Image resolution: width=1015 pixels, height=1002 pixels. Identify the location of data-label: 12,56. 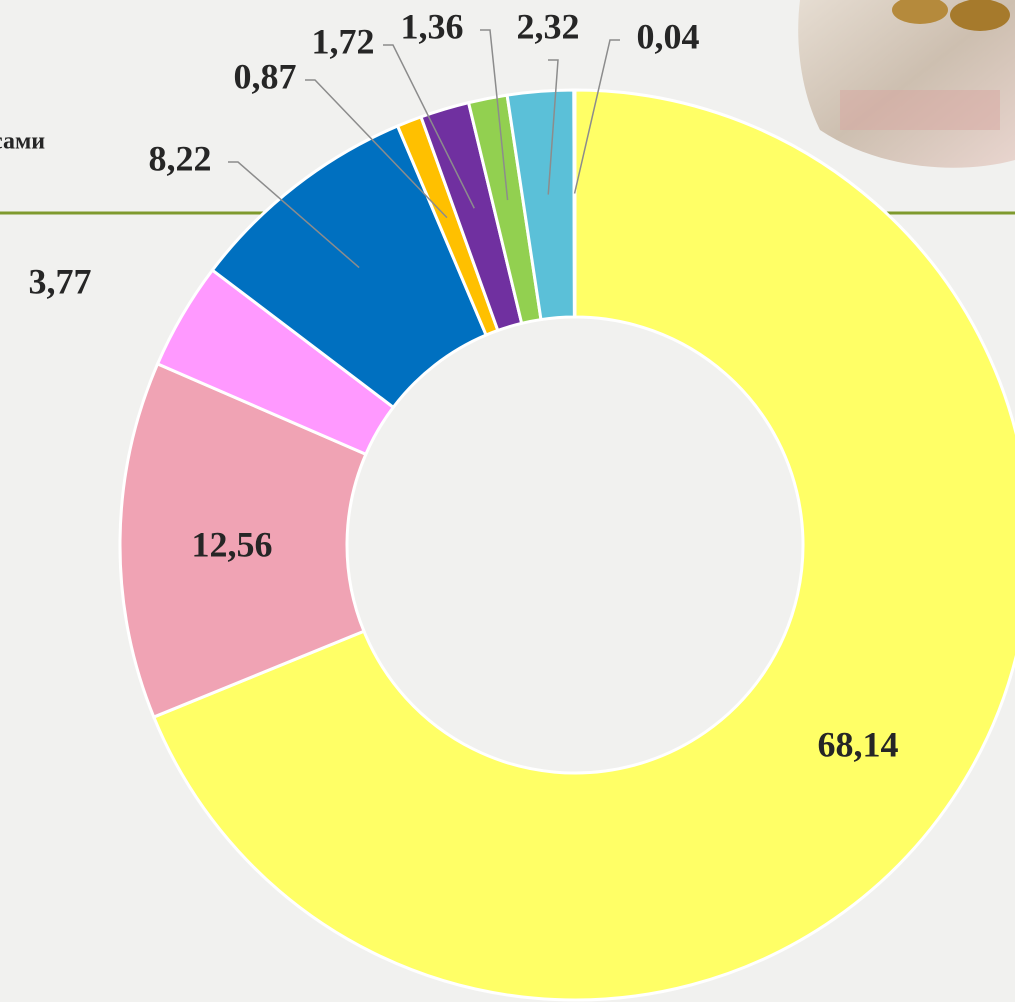
(232, 544).